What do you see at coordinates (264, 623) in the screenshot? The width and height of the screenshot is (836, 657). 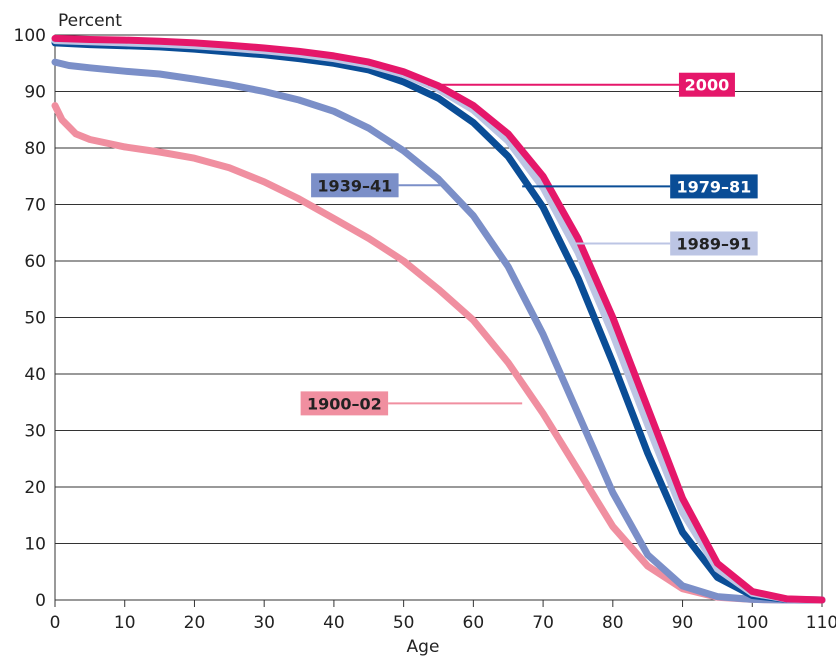 I see `x-tick-label: 30` at bounding box center [264, 623].